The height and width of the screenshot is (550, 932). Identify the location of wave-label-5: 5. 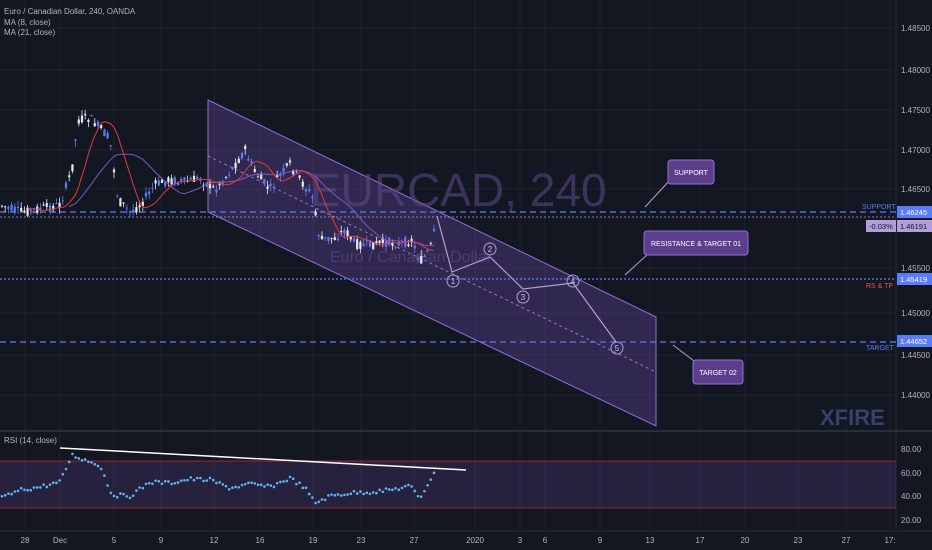
(617, 348).